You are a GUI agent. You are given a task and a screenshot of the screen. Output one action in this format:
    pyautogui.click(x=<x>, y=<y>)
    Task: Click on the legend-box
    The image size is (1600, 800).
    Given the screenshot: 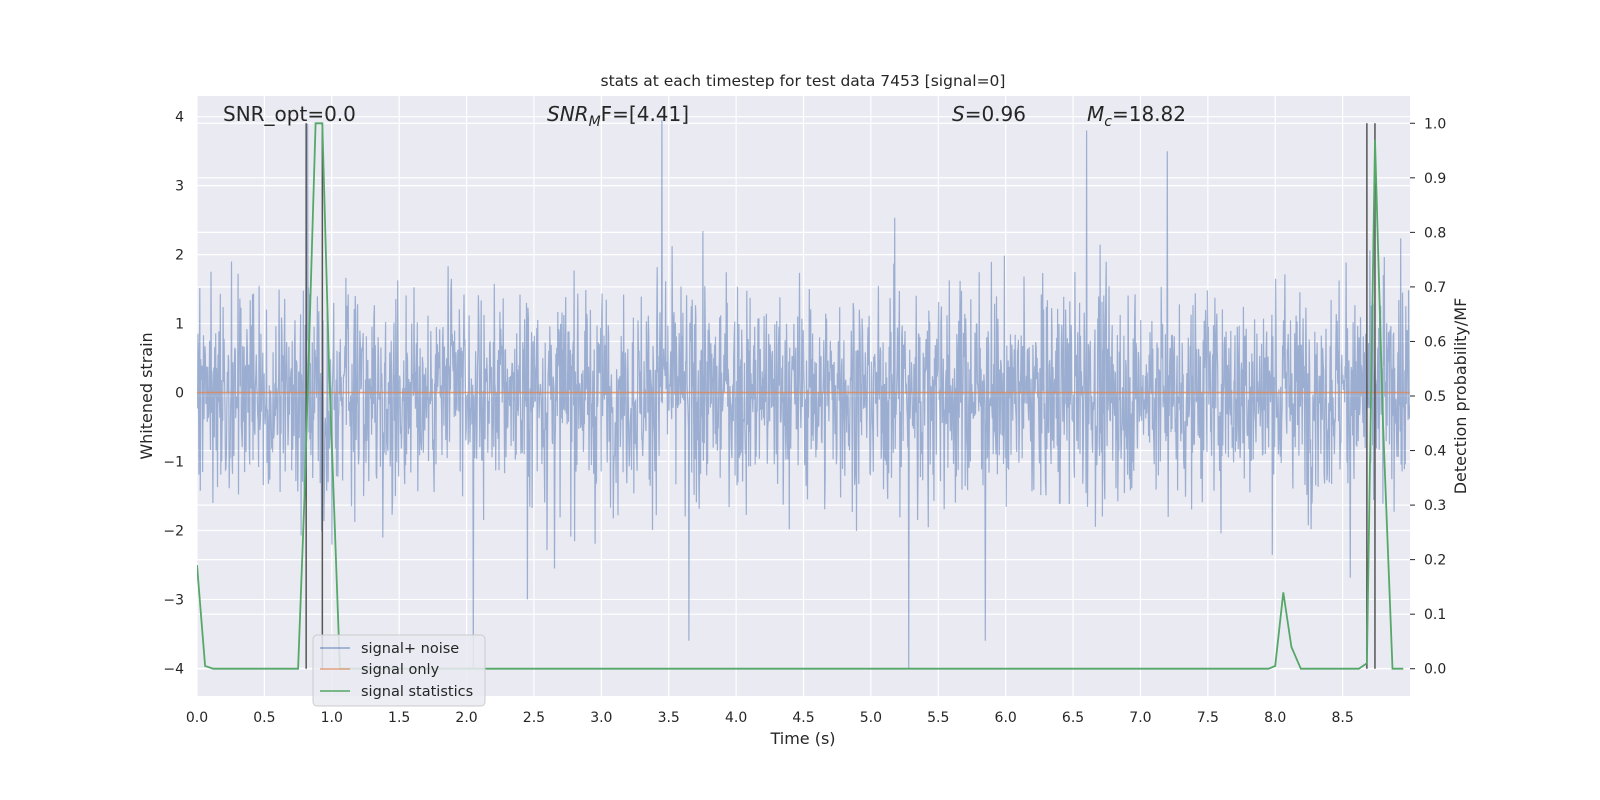 What is the action you would take?
    pyautogui.click(x=399, y=670)
    